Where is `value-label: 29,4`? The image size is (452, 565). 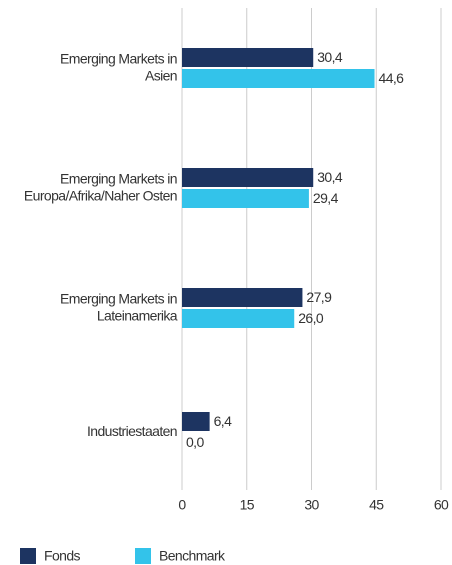 value-label: 29,4 is located at coordinates (326, 198).